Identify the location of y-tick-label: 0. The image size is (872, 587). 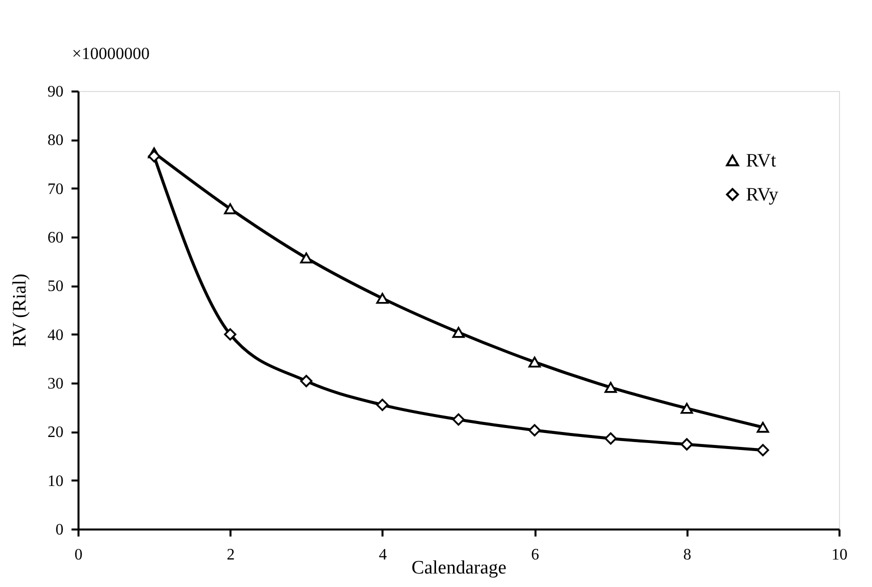
(60, 530).